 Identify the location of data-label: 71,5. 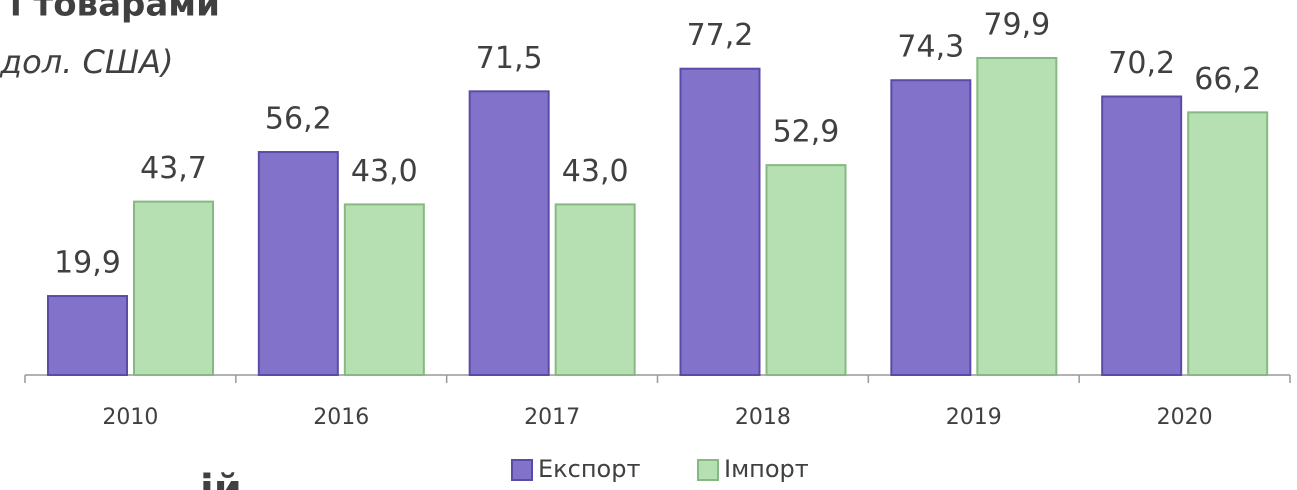
(509, 58).